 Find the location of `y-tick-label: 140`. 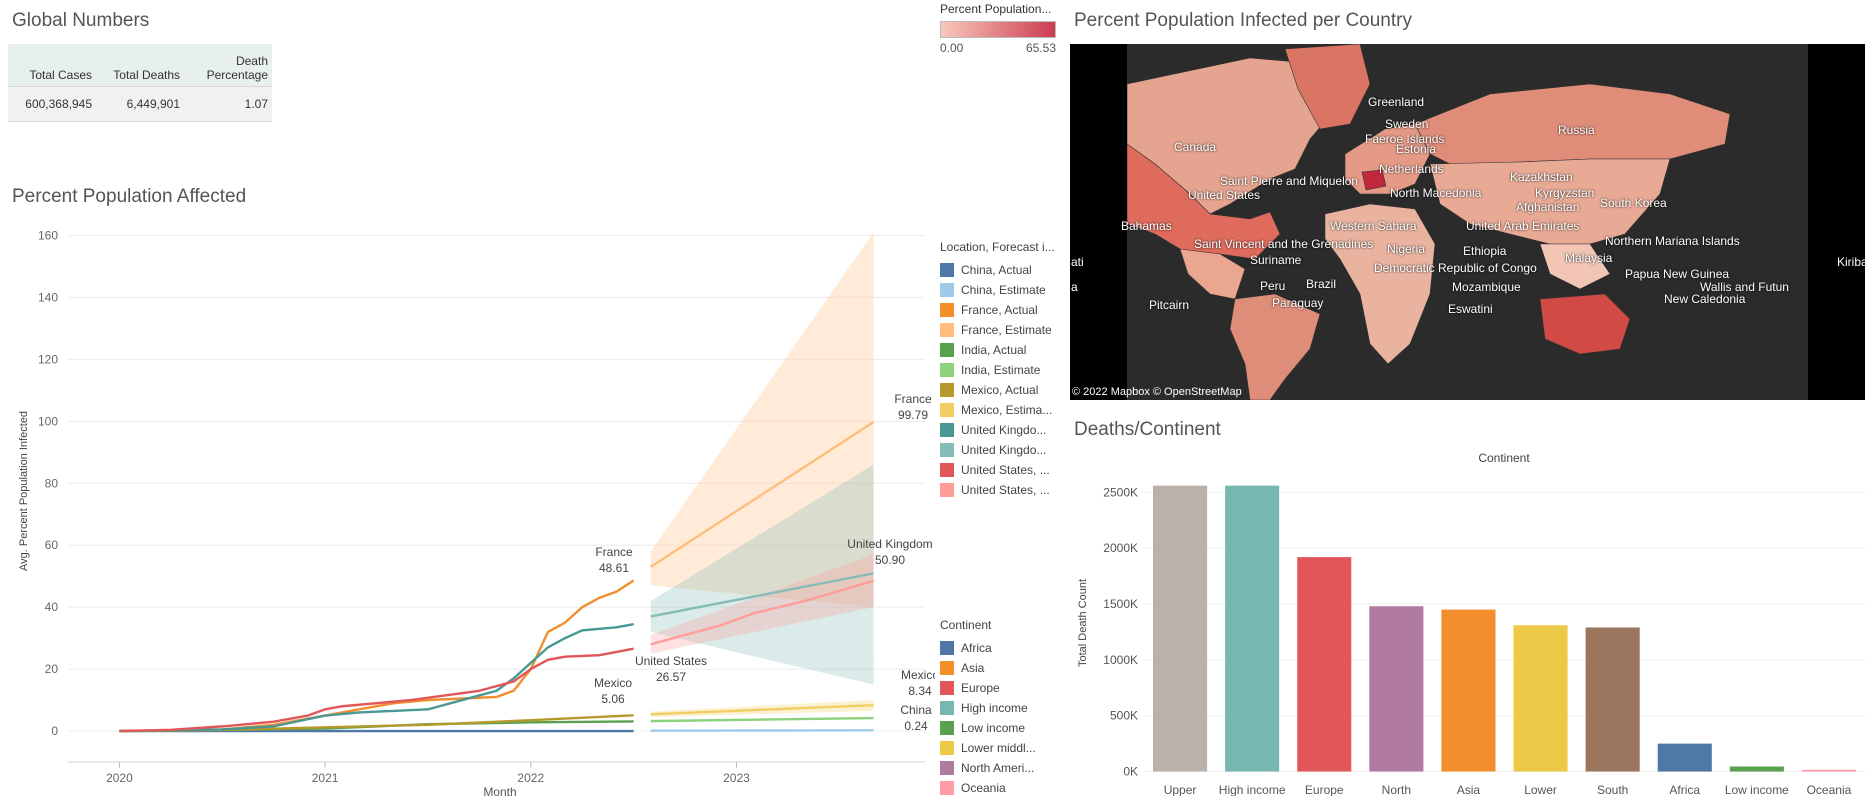

y-tick-label: 140 is located at coordinates (48, 297).